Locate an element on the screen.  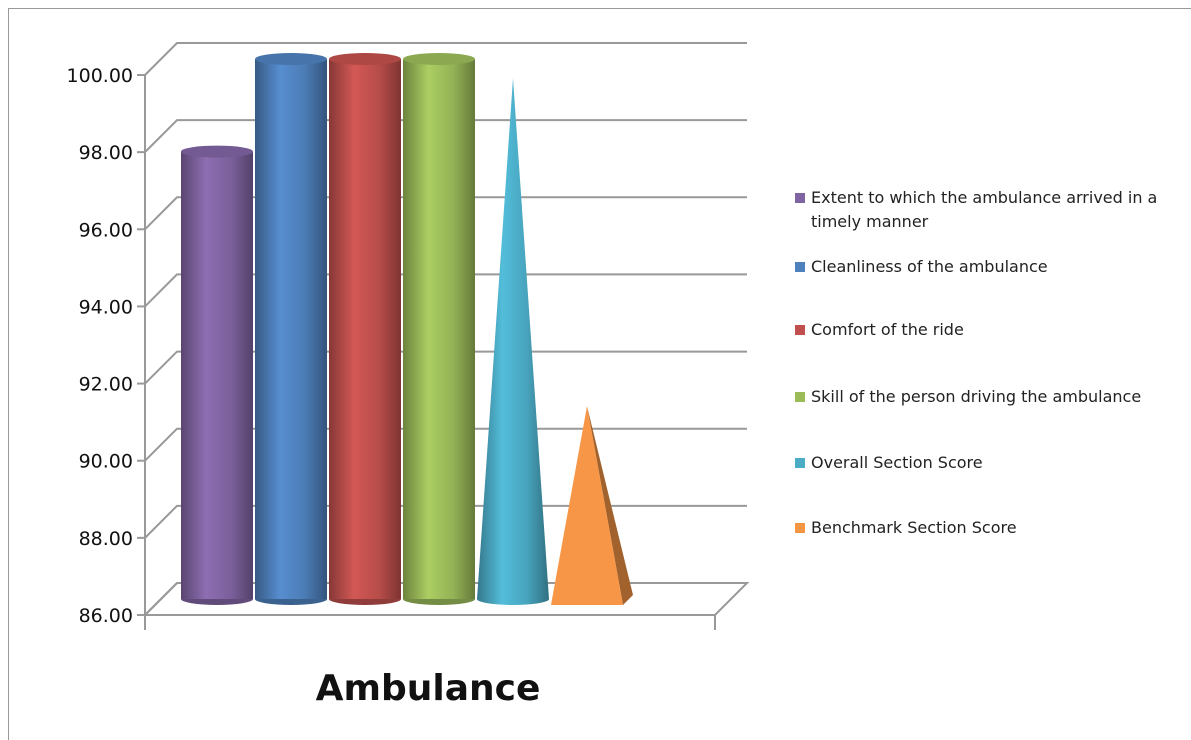
legend-item: Benchmark Section Score is located at coordinates (987, 528).